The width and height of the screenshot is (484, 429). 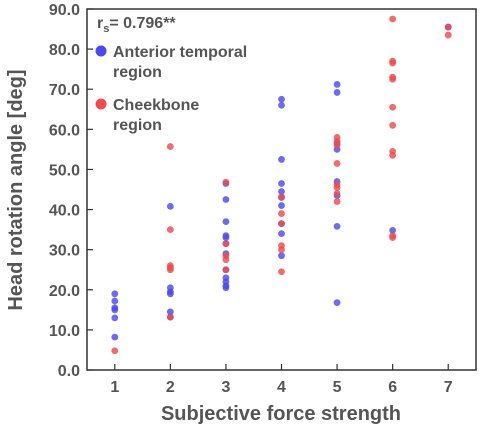 I want to click on legend-label-anterior-temporal: Anterior temporal region, so click(x=180, y=62).